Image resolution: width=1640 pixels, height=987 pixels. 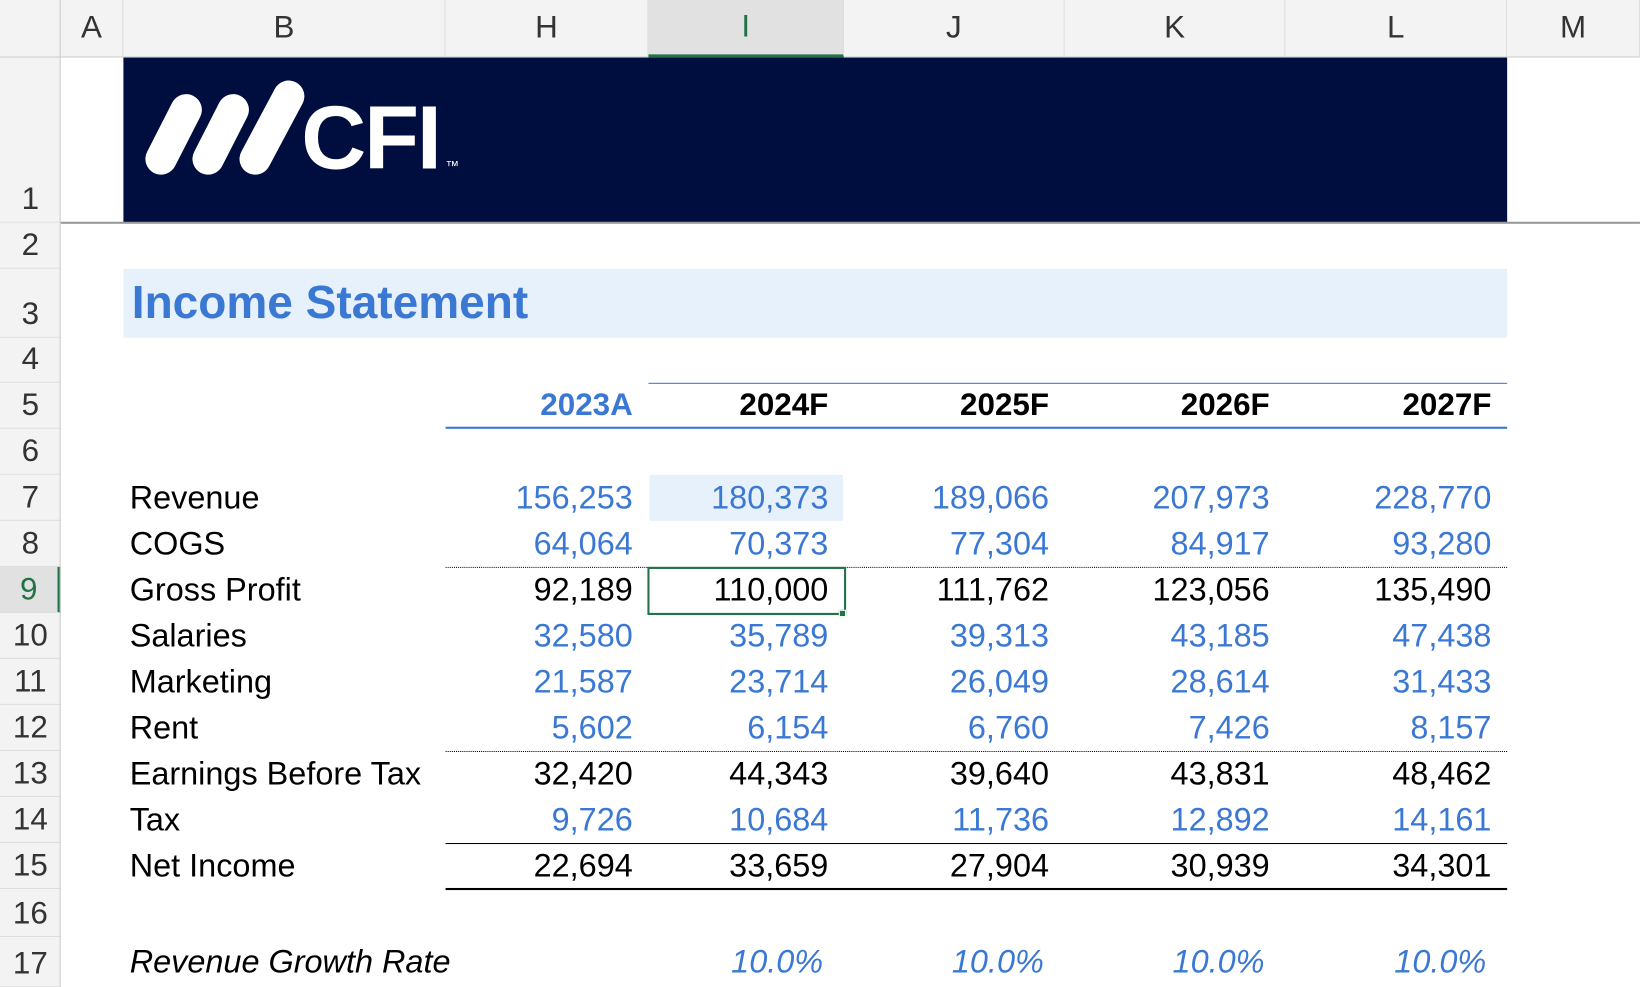 I want to click on selected-cell, so click(x=747, y=590).